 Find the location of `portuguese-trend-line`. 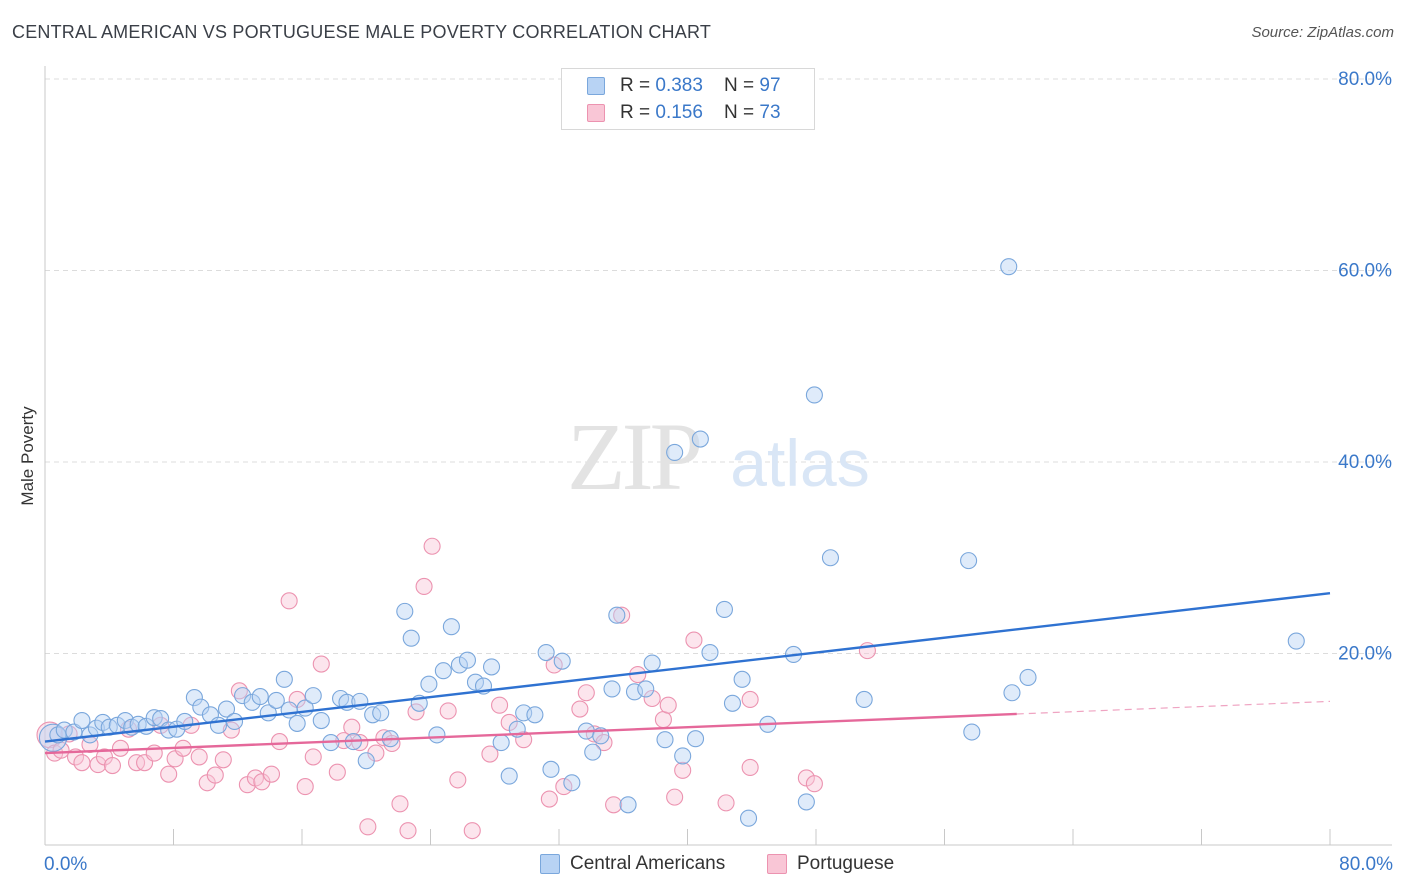

portuguese-trend-line is located at coordinates (530, 733).